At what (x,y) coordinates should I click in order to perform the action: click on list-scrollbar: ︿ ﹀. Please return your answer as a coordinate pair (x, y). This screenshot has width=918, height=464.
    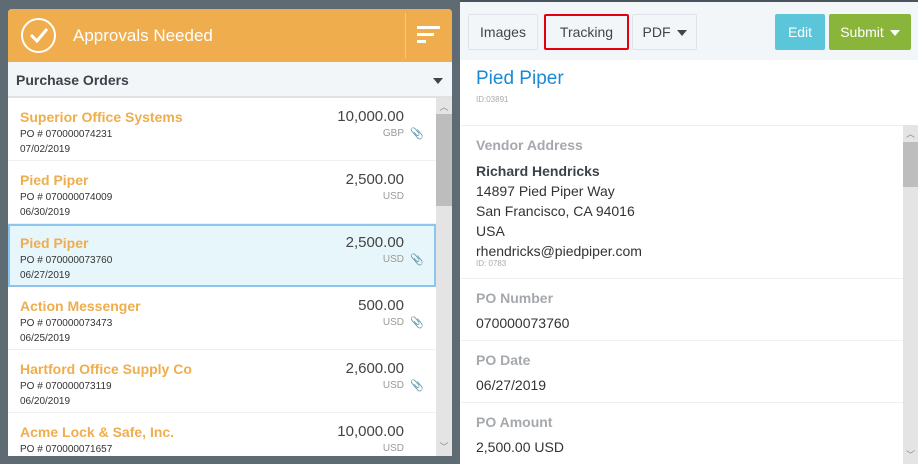
    Looking at the image, I should click on (444, 277).